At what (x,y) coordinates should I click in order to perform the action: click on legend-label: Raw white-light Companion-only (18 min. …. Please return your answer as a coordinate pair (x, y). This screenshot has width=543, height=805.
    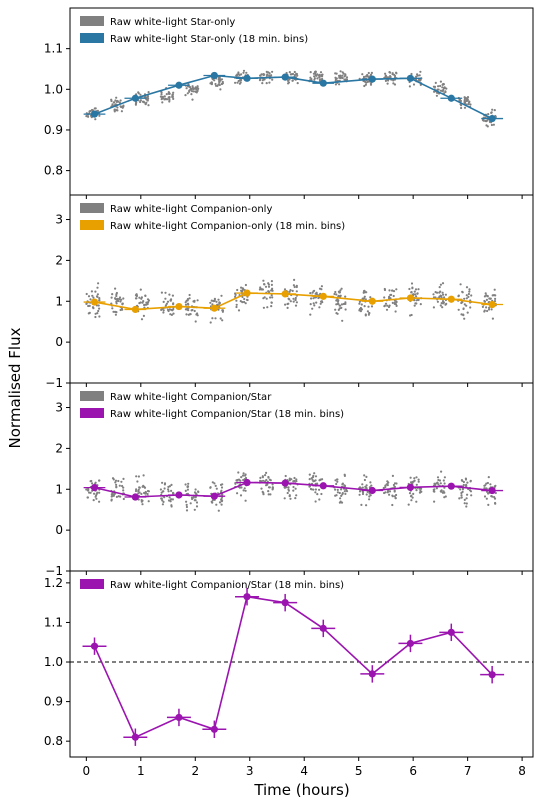
    Looking at the image, I should click on (227, 226).